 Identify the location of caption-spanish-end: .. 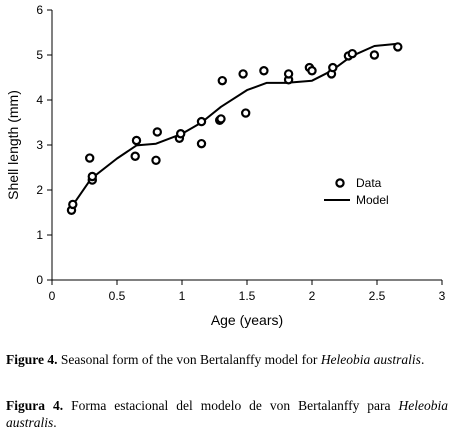
(55, 422).